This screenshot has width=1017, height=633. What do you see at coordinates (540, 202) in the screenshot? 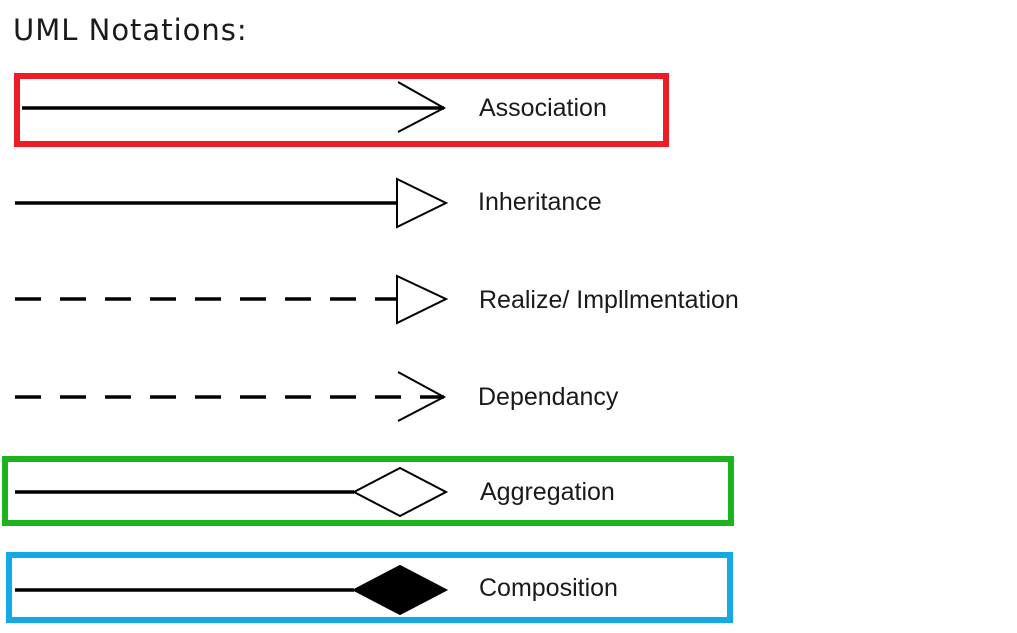
I see `inheritance-label: Inheritance` at bounding box center [540, 202].